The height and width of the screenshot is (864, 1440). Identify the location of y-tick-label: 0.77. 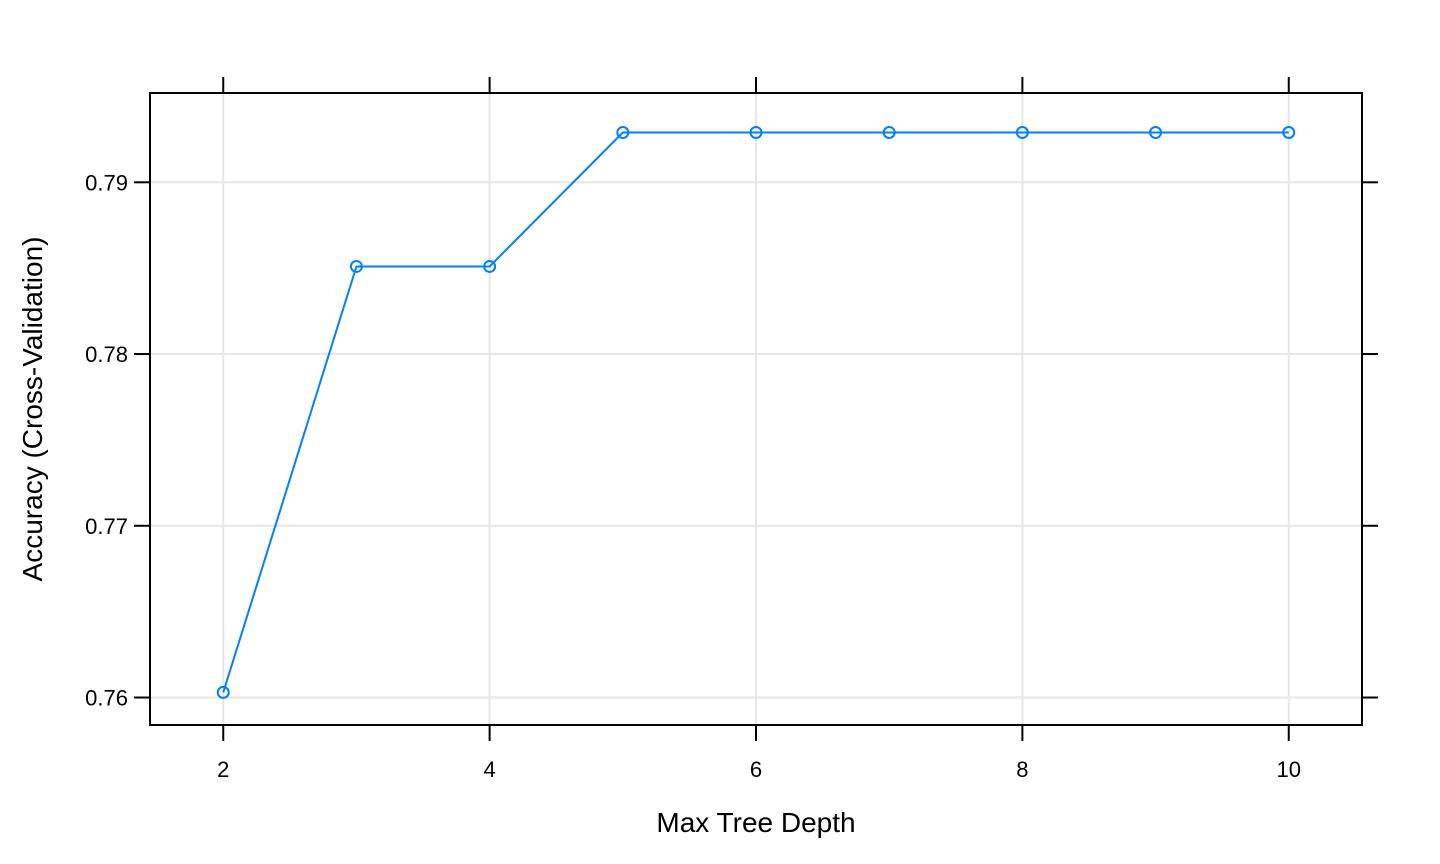
(106, 526).